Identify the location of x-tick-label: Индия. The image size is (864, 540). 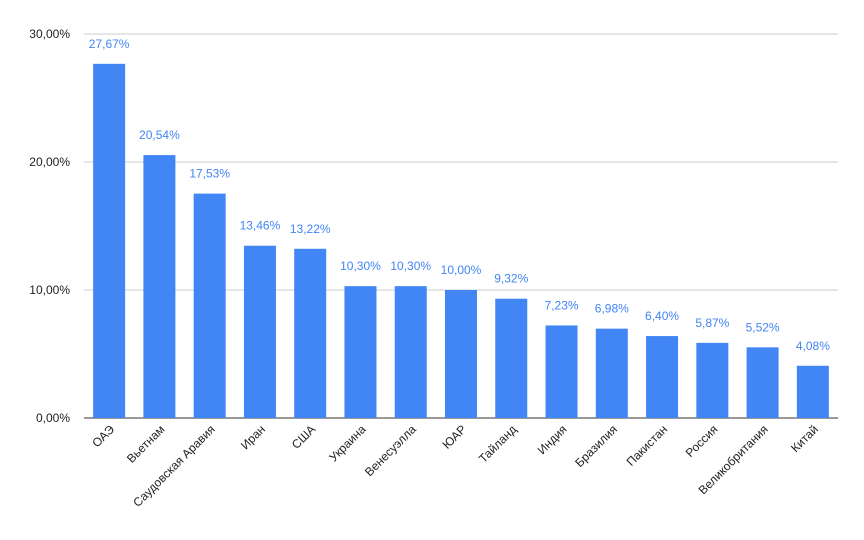
(552, 439).